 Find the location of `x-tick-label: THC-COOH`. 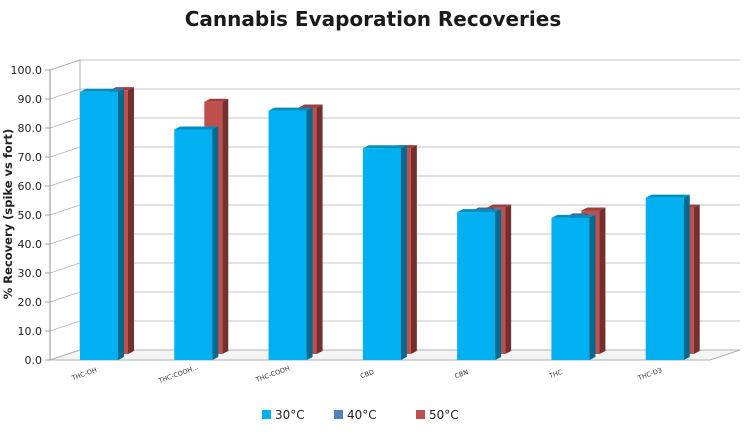

x-tick-label: THC-COOH is located at coordinates (272, 374).